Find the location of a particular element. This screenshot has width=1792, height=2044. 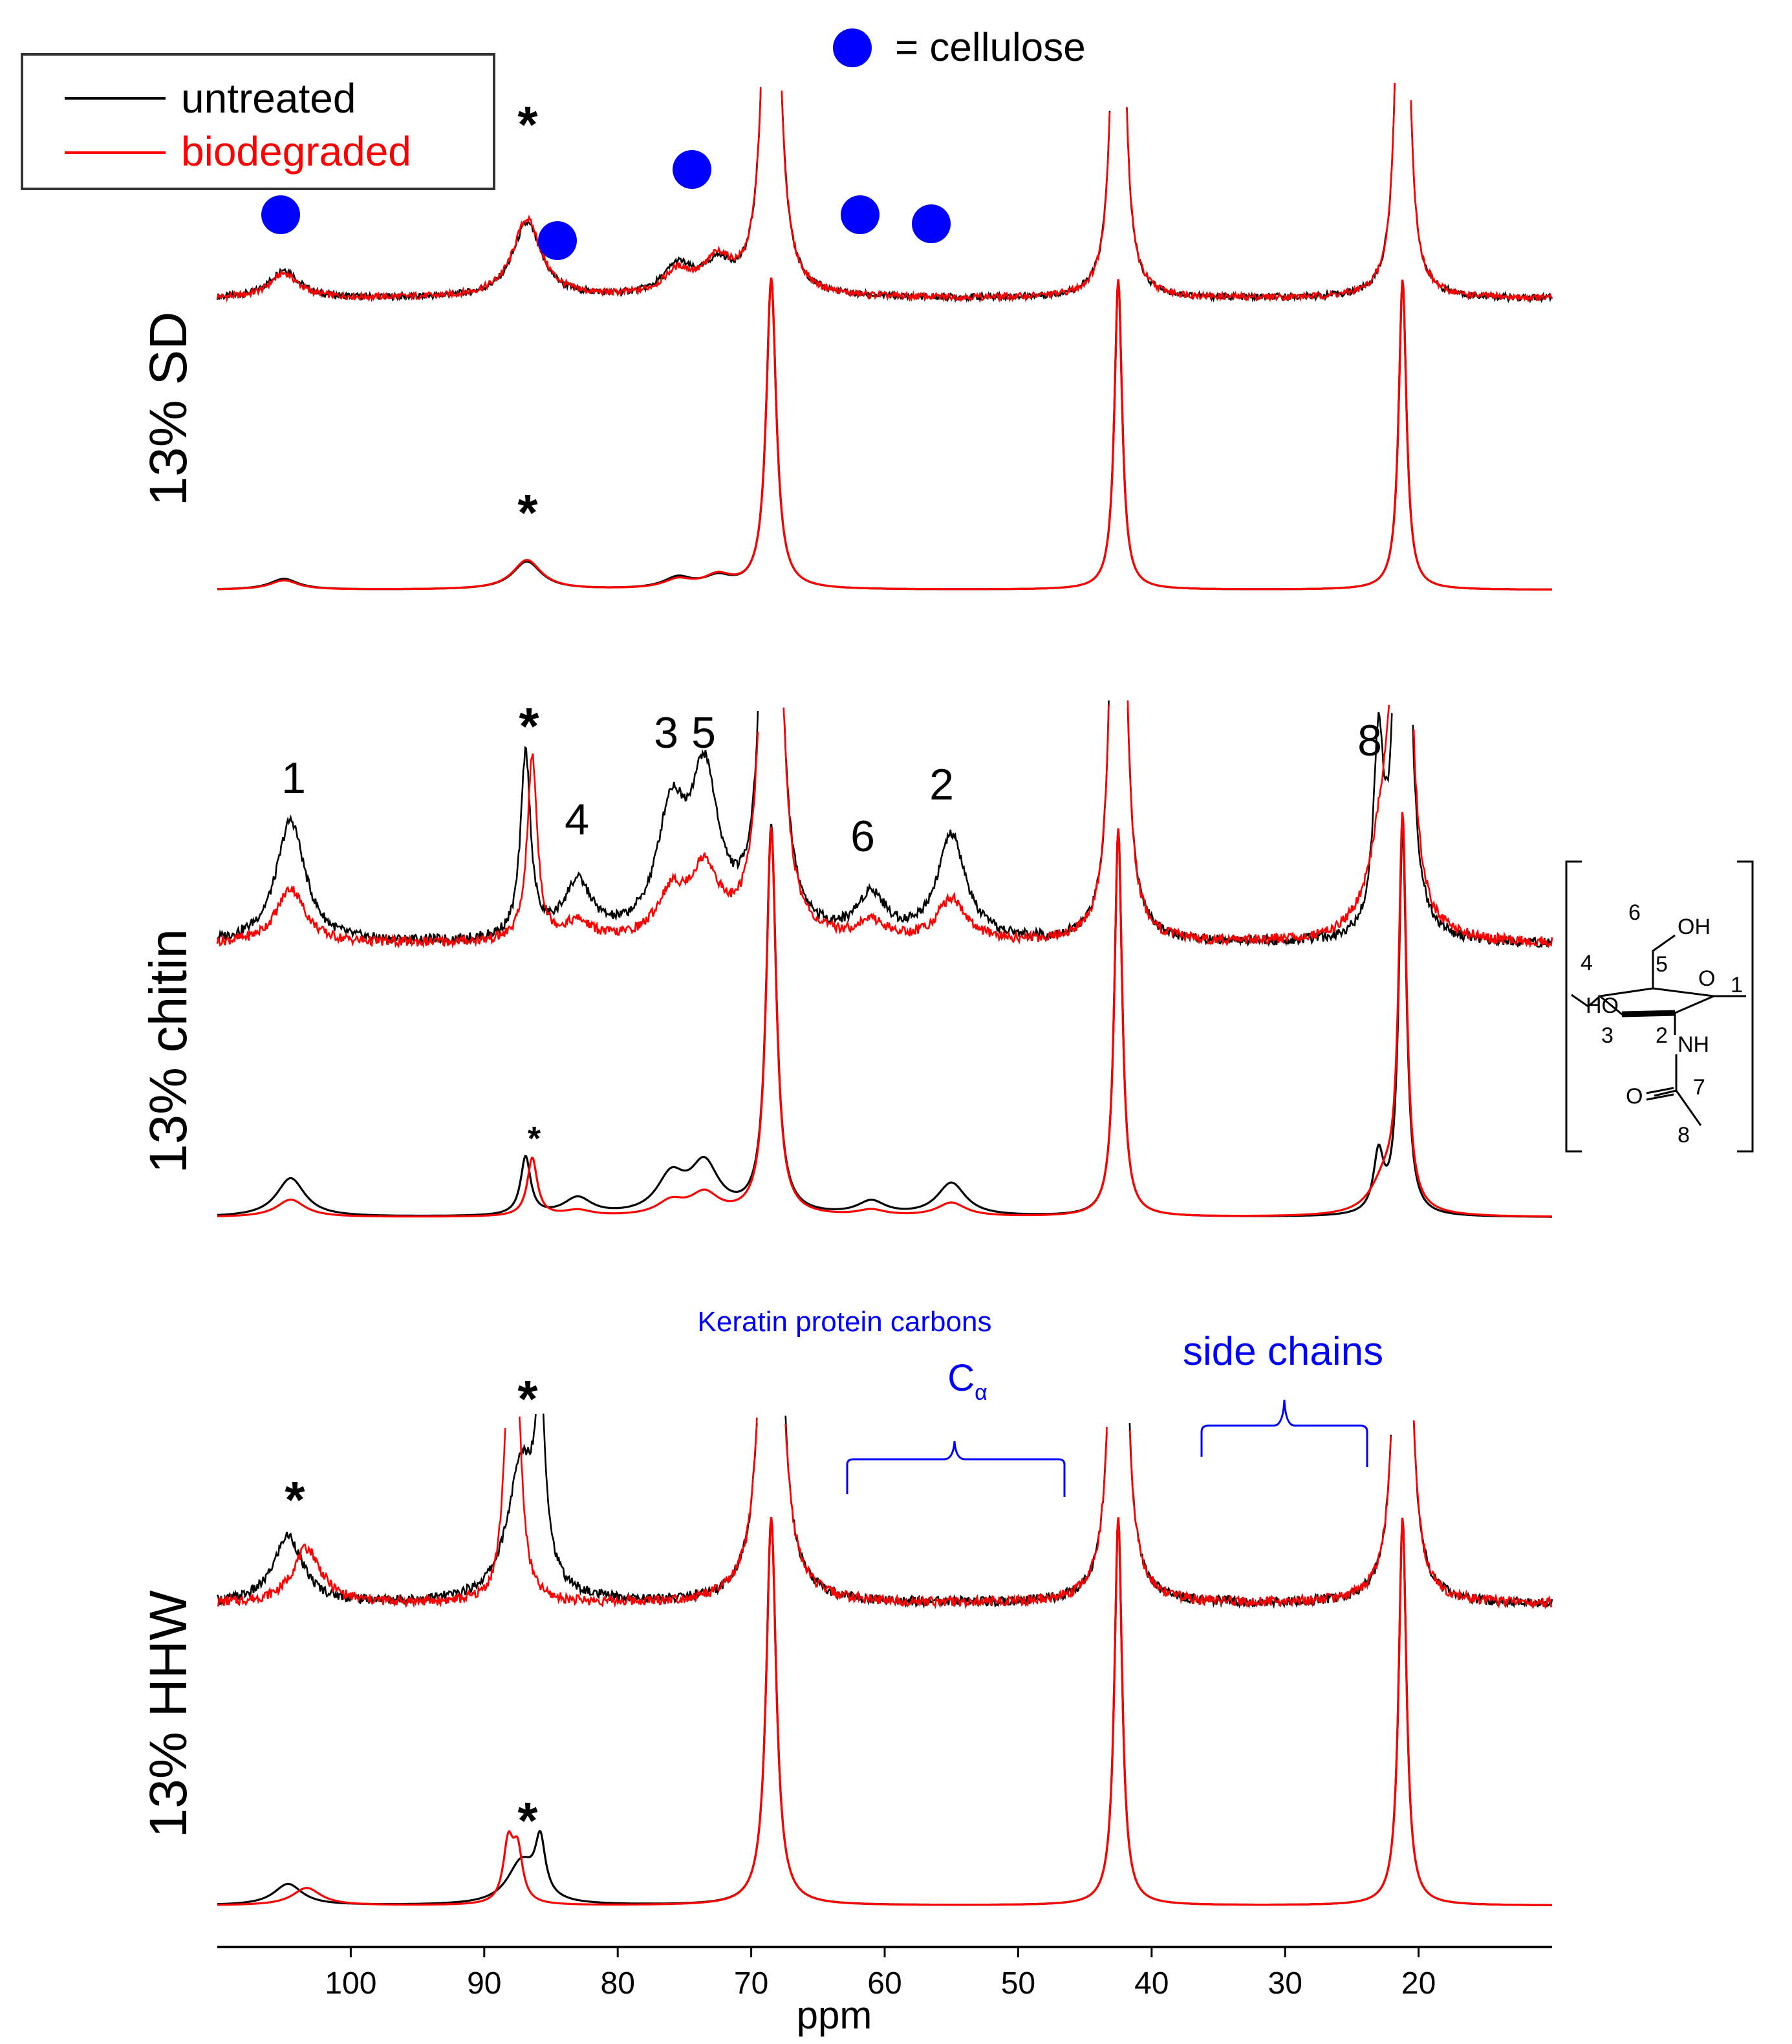

structure-bracket-left is located at coordinates (1573, 1006).